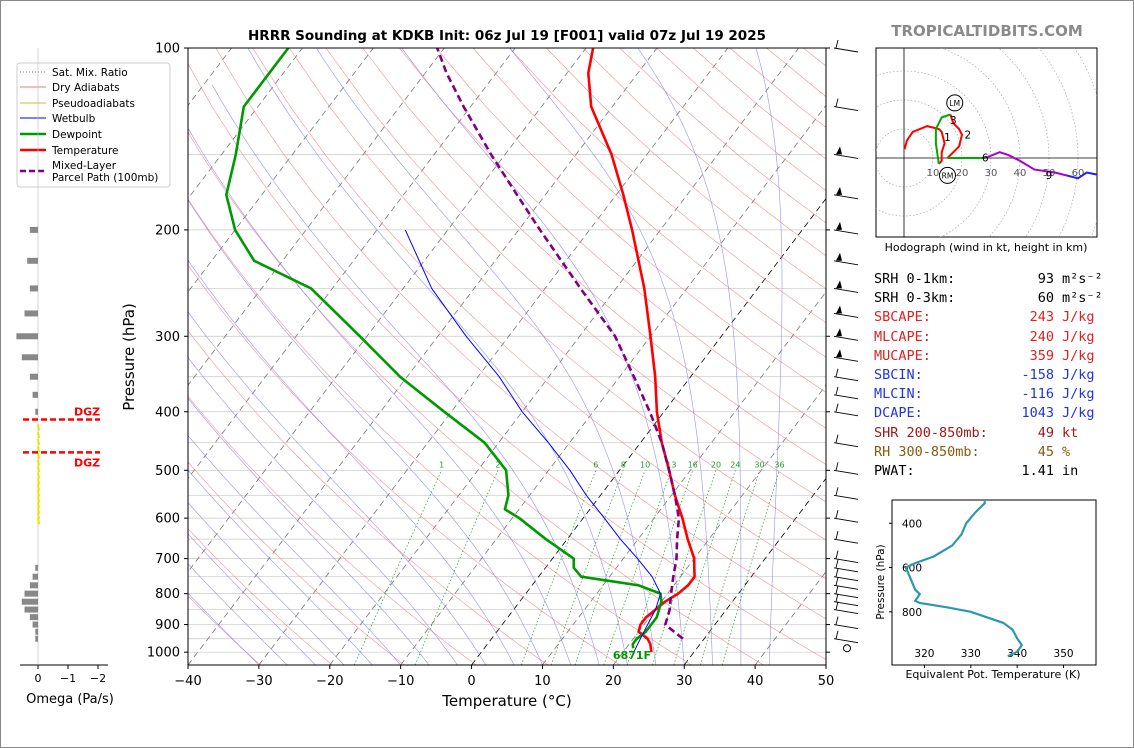 Image resolution: width=1134 pixels, height=748 pixels. I want to click on index-row: SBCAPE: 243 J/kg, so click(989, 317).